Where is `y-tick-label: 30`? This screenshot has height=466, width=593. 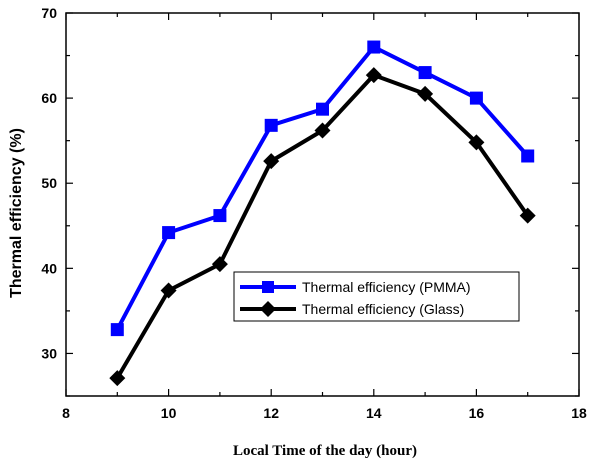 y-tick-label: 30 is located at coordinates (49, 353).